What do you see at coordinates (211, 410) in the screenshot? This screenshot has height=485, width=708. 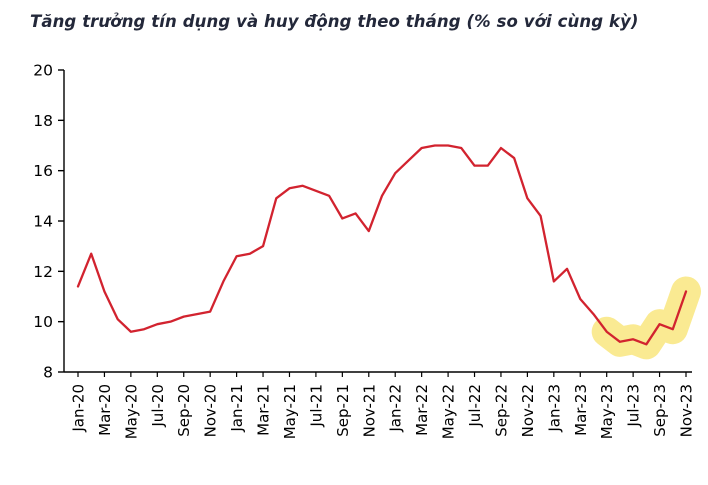 I see `x-axis-tick-label: Nov-20` at bounding box center [211, 410].